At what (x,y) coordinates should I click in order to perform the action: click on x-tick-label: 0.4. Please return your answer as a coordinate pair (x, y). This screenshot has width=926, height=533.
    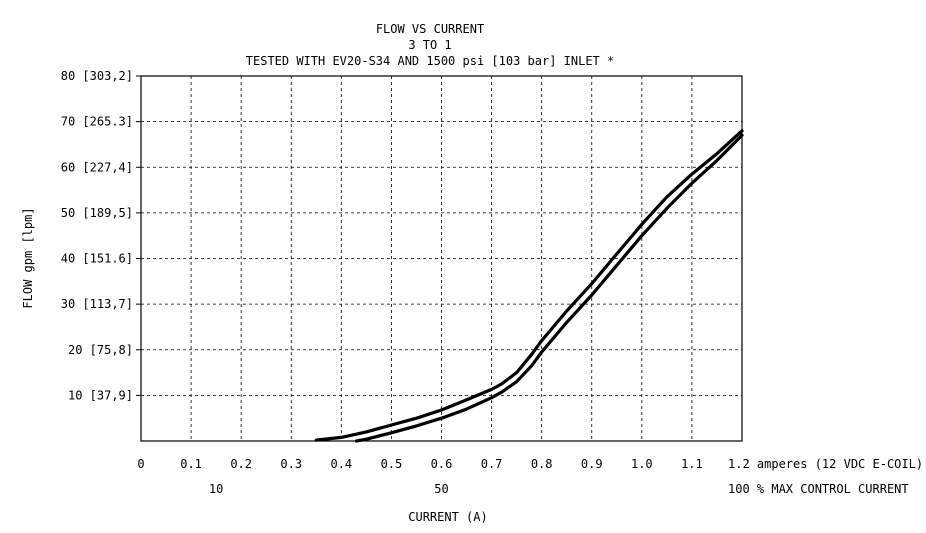
    Looking at the image, I should click on (341, 464).